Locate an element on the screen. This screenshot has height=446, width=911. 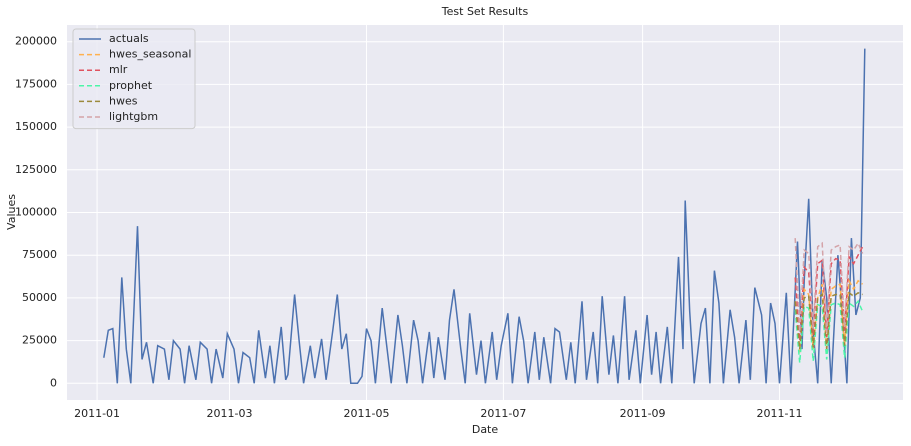
y-tick-label: 0 is located at coordinates (53, 382).